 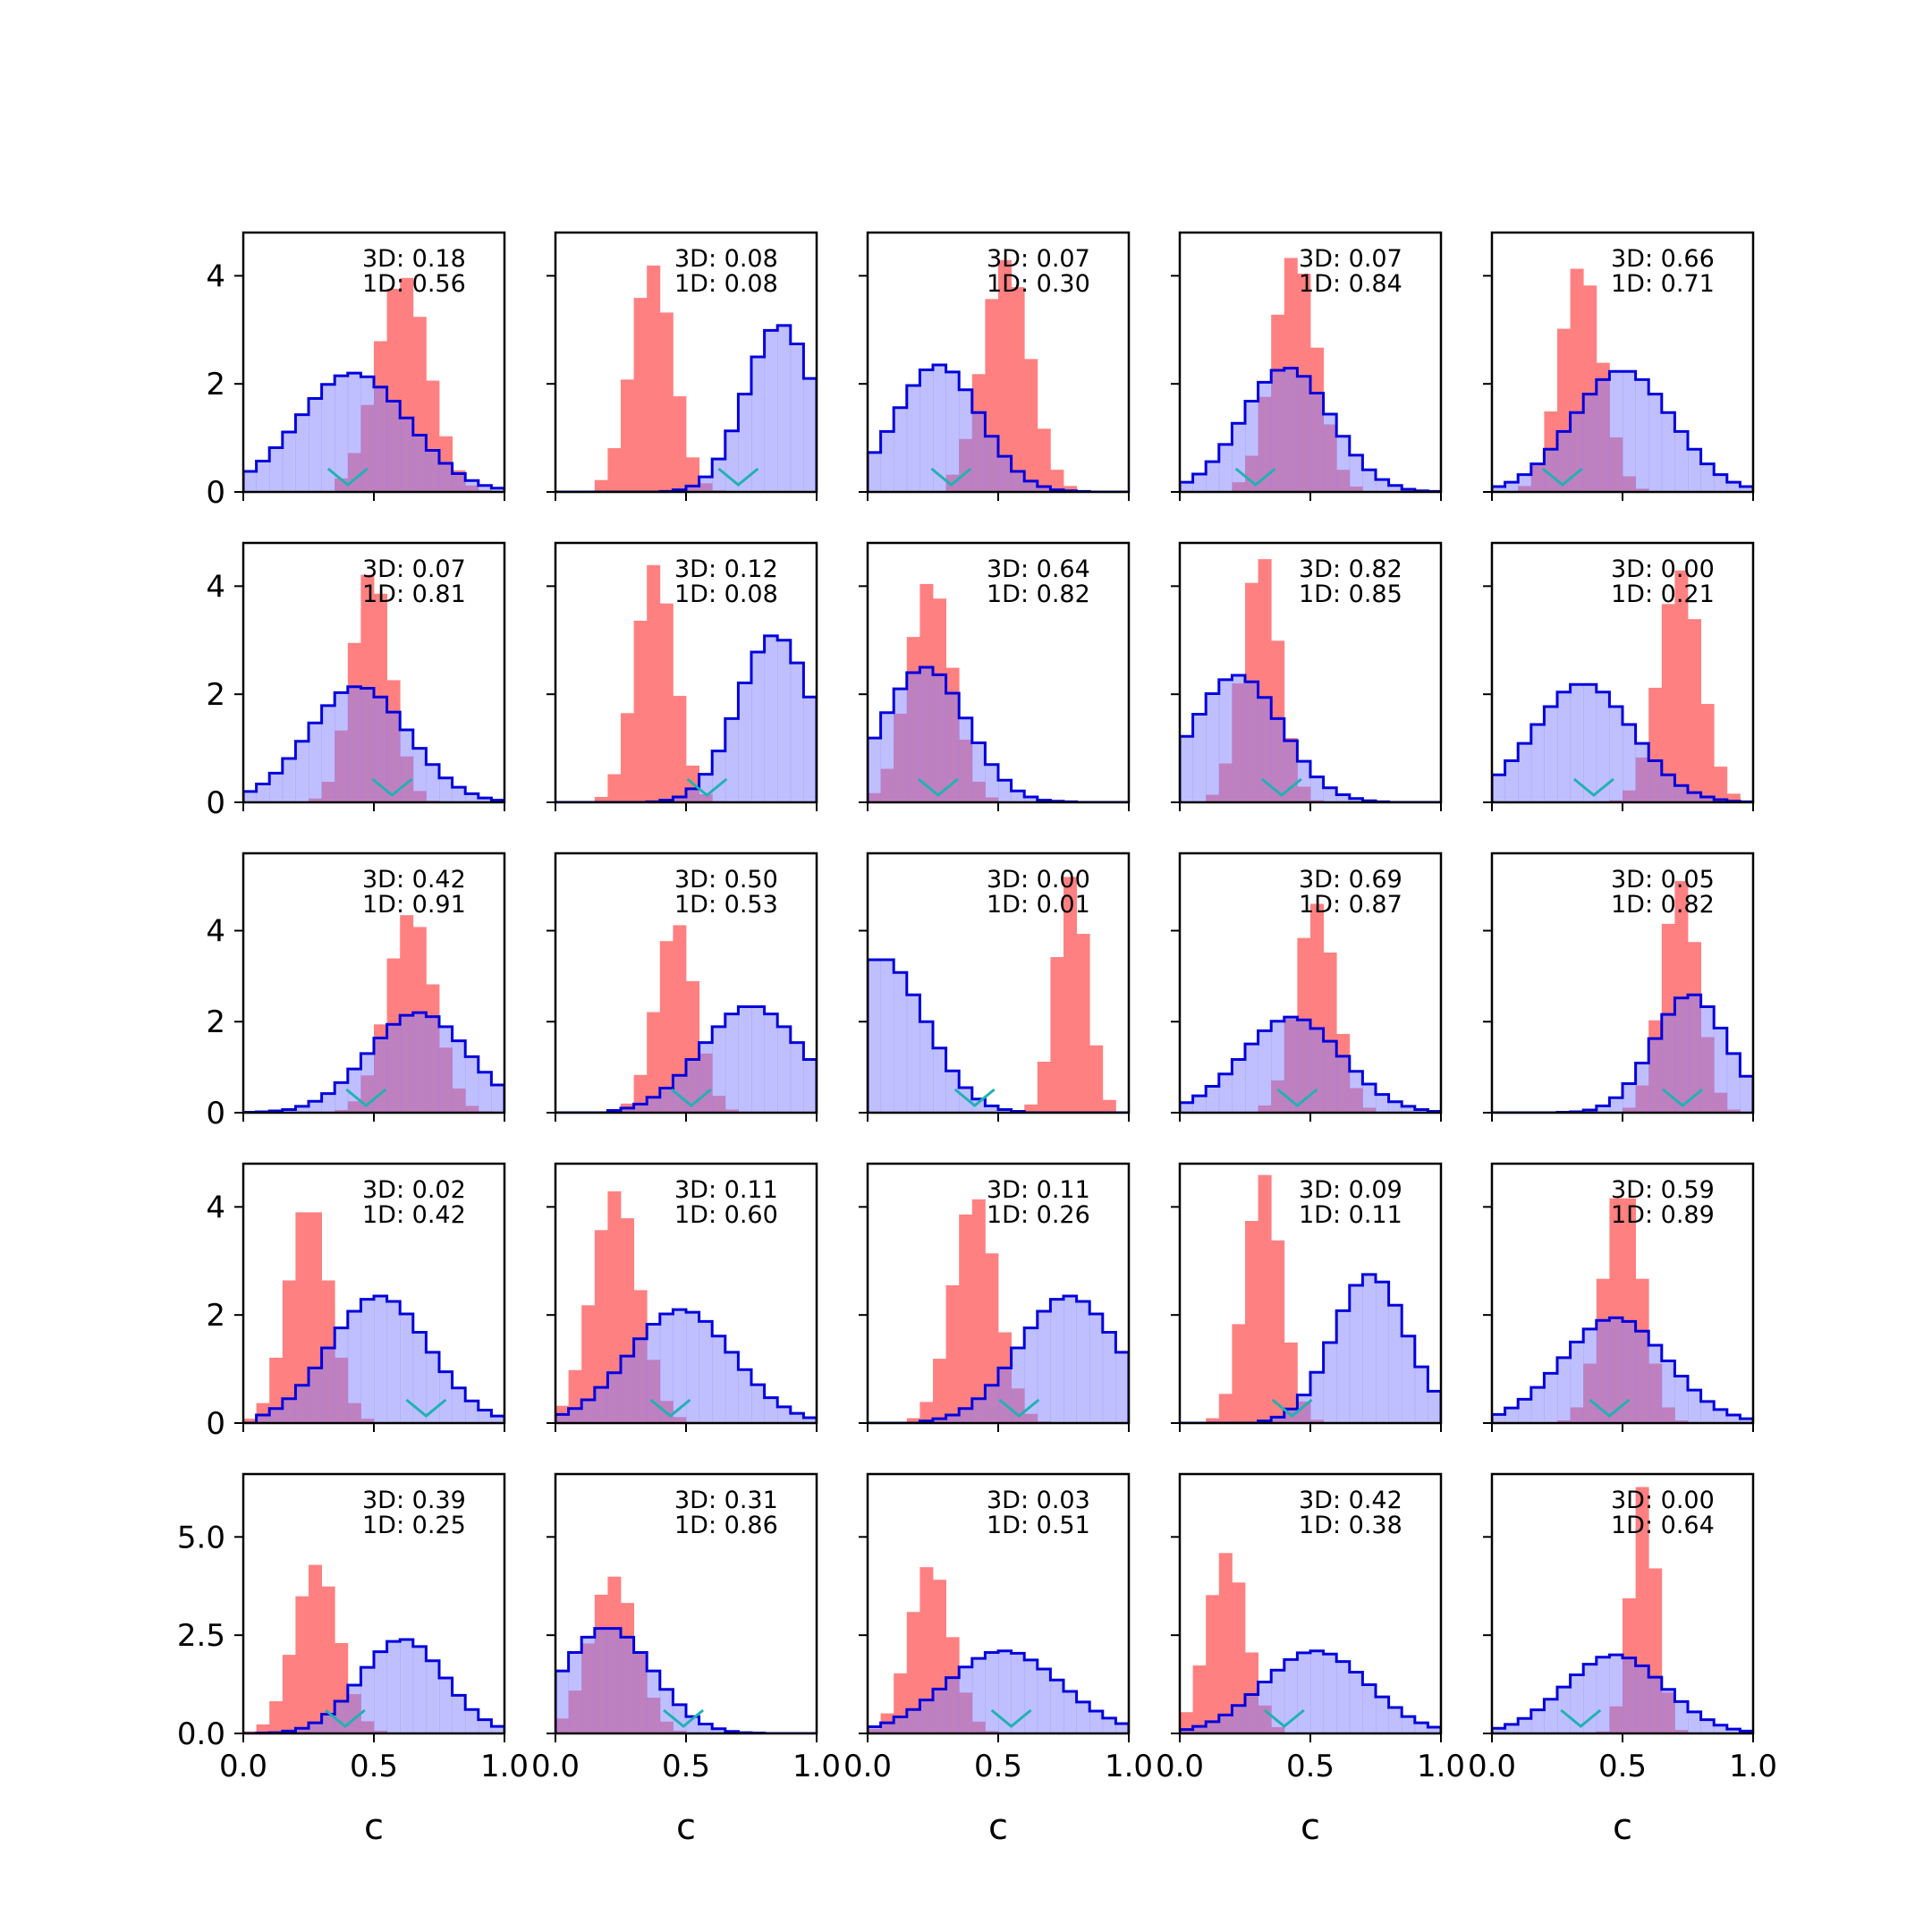 I want to click on annotation-1d: 1D: 0.11, so click(x=1350, y=1215).